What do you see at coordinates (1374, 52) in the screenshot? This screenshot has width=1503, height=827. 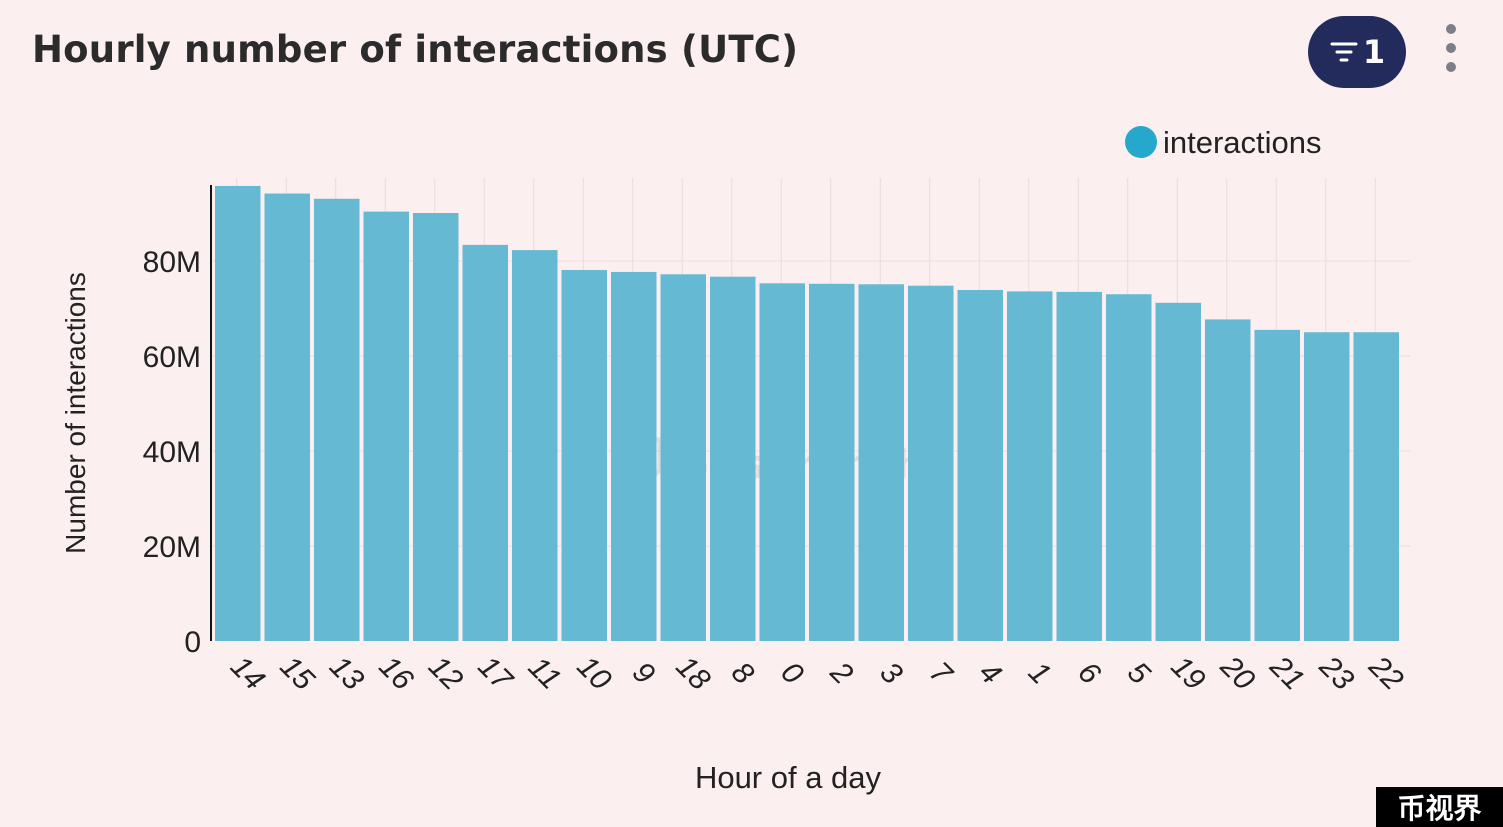 I see `filter-count-badge: 1` at bounding box center [1374, 52].